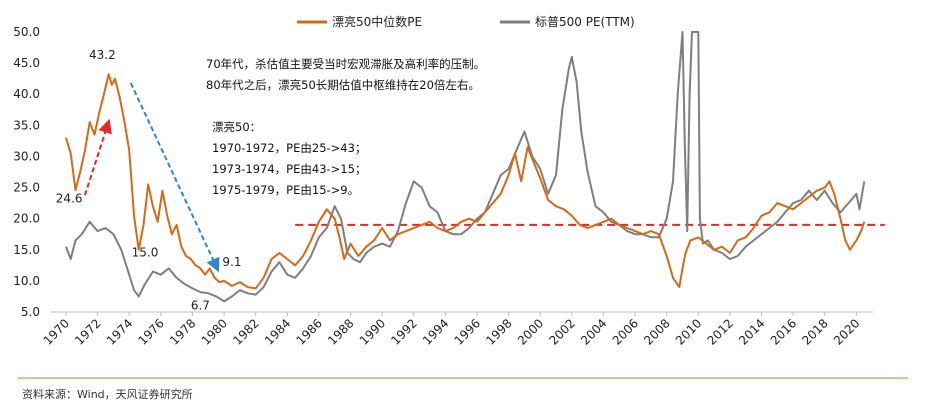  What do you see at coordinates (30, 312) in the screenshot?
I see `y-tick-label: 5.0` at bounding box center [30, 312].